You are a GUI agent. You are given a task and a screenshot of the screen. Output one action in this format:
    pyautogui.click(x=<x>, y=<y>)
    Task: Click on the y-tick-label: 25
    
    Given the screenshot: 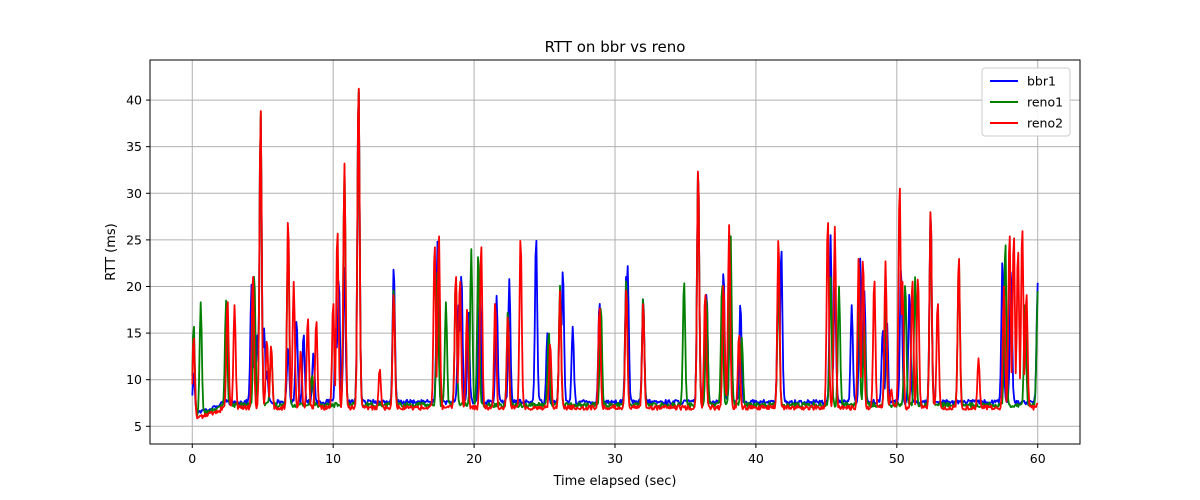 What is the action you would take?
    pyautogui.click(x=134, y=239)
    